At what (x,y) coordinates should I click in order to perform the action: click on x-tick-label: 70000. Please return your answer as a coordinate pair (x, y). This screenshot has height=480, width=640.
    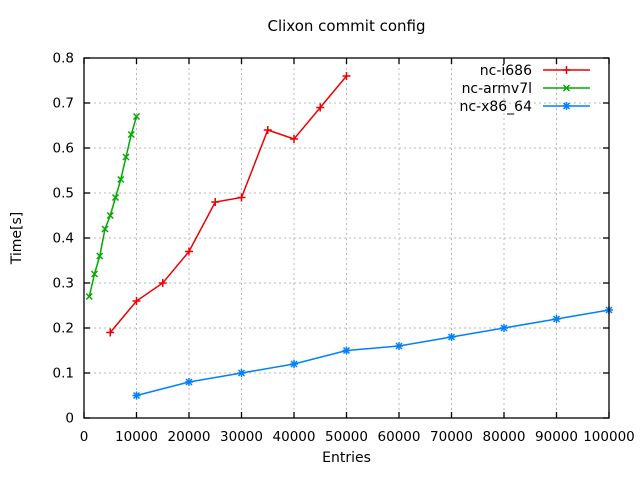
    Looking at the image, I should click on (451, 437).